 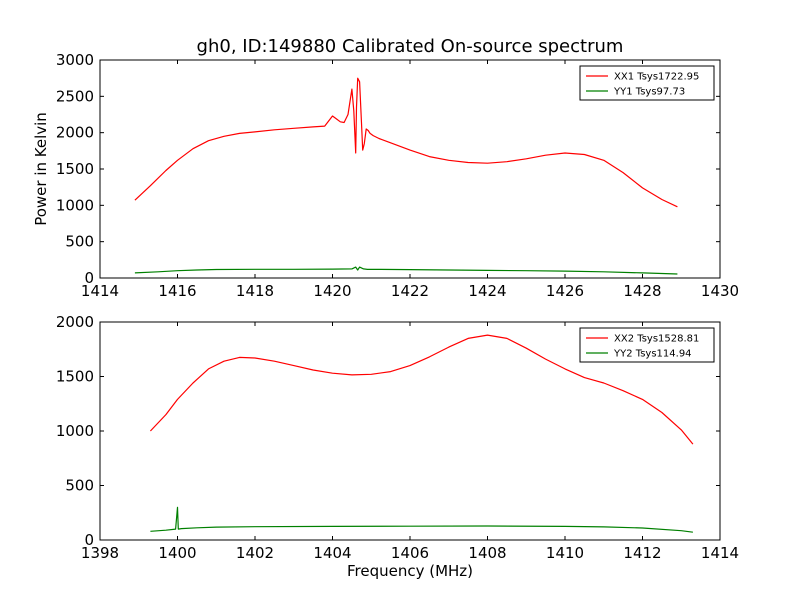 What do you see at coordinates (100, 553) in the screenshot?
I see `x-tick-label: 1398` at bounding box center [100, 553].